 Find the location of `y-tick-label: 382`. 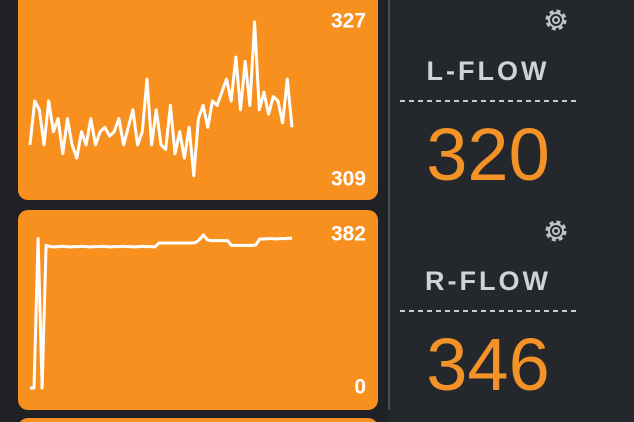

y-tick-label: 382 is located at coordinates (348, 234).